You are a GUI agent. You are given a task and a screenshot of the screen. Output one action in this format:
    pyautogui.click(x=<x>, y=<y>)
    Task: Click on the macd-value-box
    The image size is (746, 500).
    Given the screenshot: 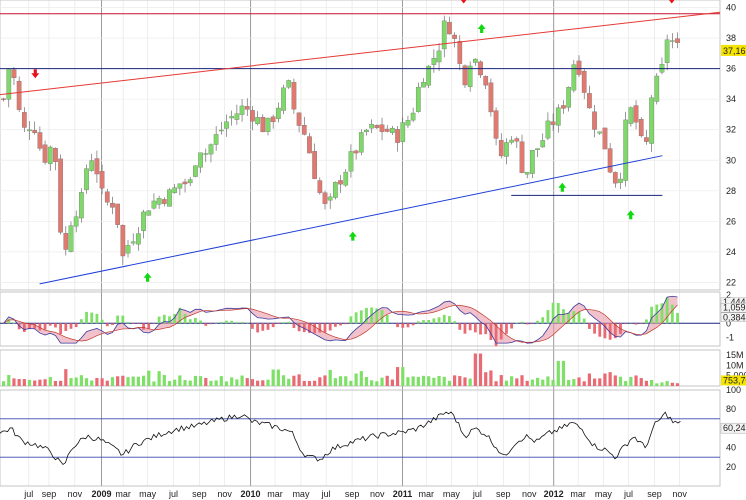 What is the action you would take?
    pyautogui.click(x=733, y=308)
    